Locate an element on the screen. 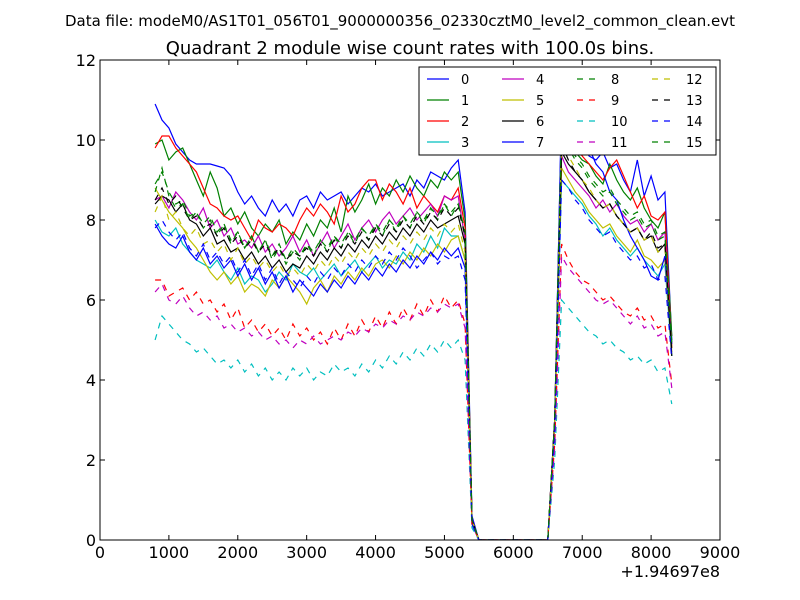 This screenshot has width=800, height=600. x-tick-label: 0 is located at coordinates (100, 552).